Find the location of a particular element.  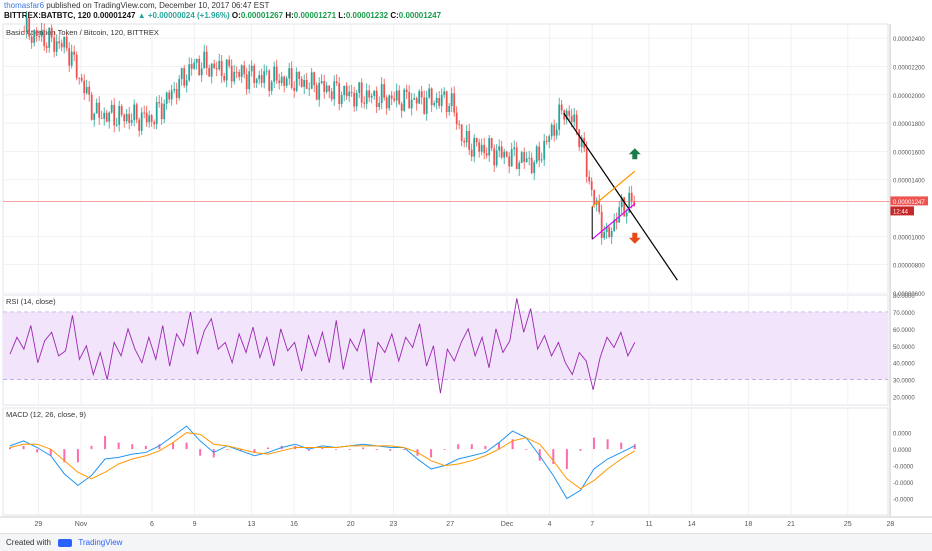

last-price: 0.00001247 is located at coordinates (114, 15).